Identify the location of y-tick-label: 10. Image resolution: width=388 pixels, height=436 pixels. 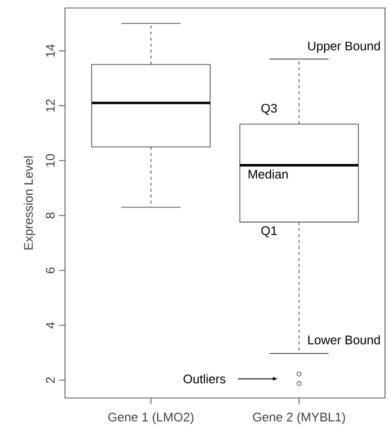
(50, 160).